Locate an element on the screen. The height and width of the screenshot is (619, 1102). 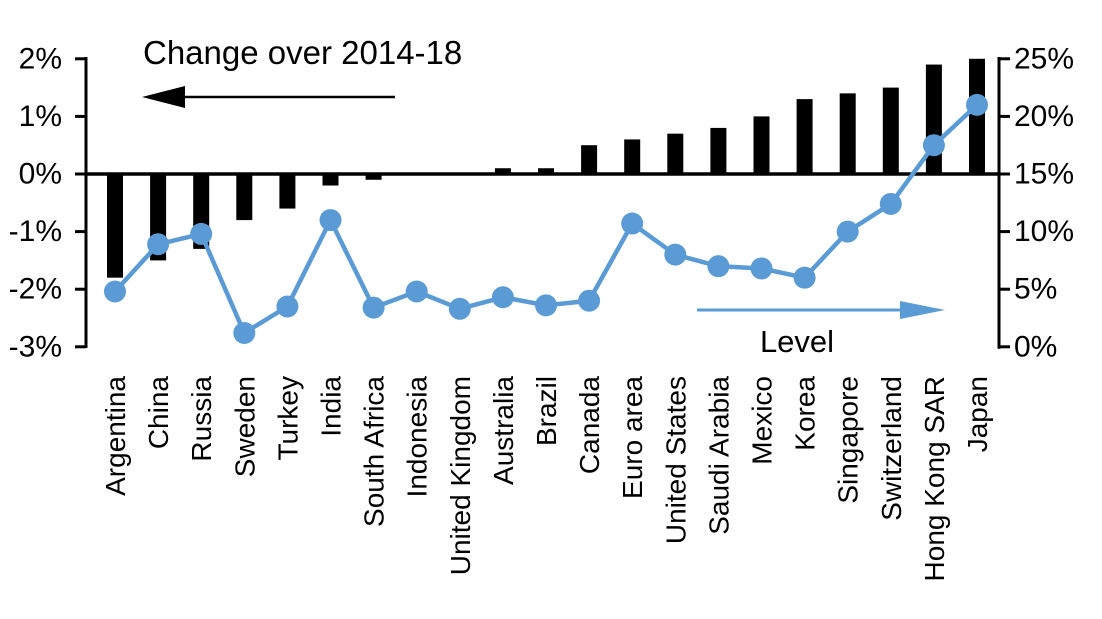
bar-singapore is located at coordinates (847, 133).